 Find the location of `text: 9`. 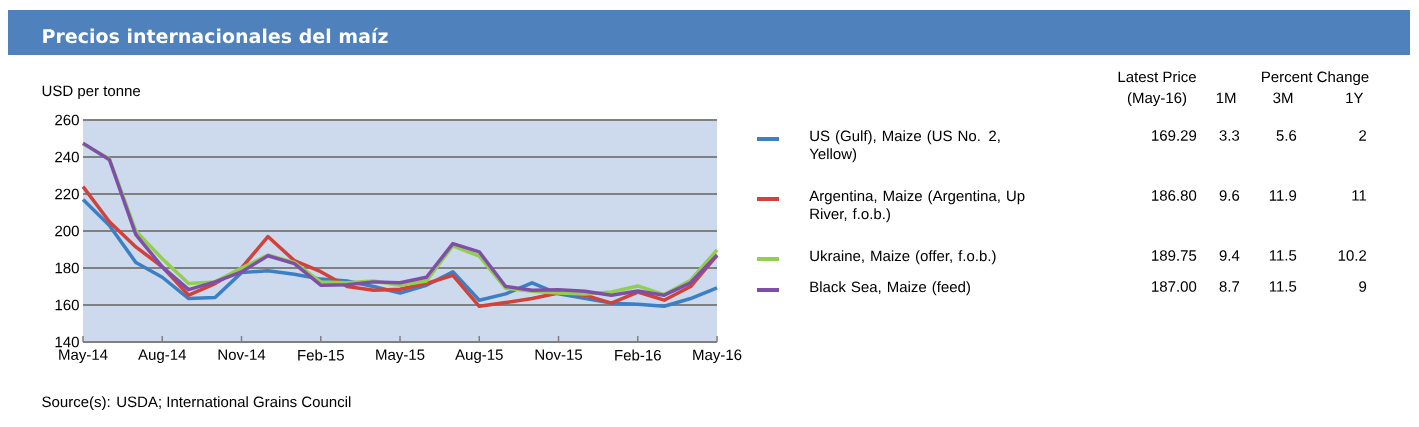

text: 9 is located at coordinates (1363, 286).